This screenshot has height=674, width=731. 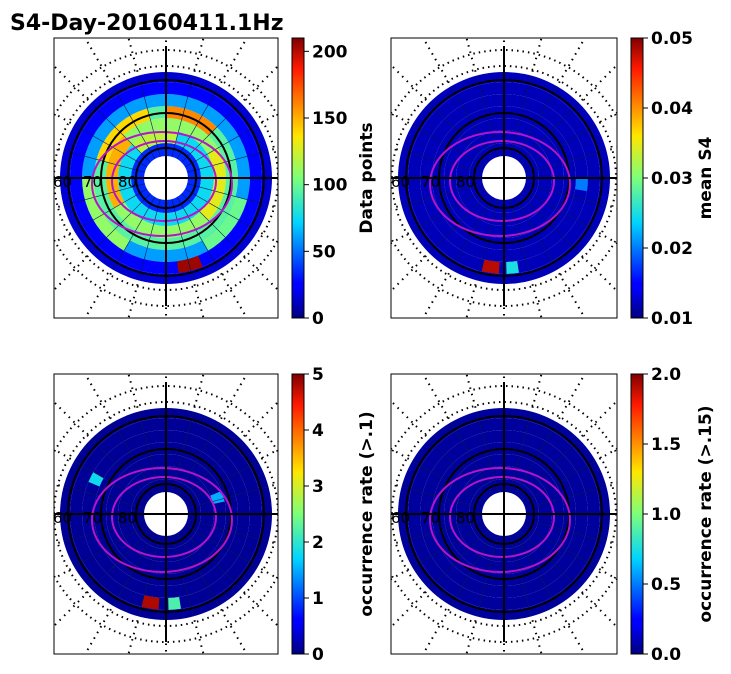 I want to click on colorbar-tick-label: 0.02, so click(x=672, y=249).